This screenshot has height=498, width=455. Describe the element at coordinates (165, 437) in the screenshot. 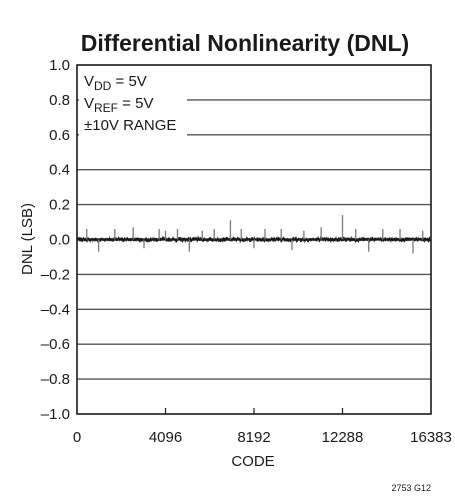

I see `x-tick-label: 4096` at that location.